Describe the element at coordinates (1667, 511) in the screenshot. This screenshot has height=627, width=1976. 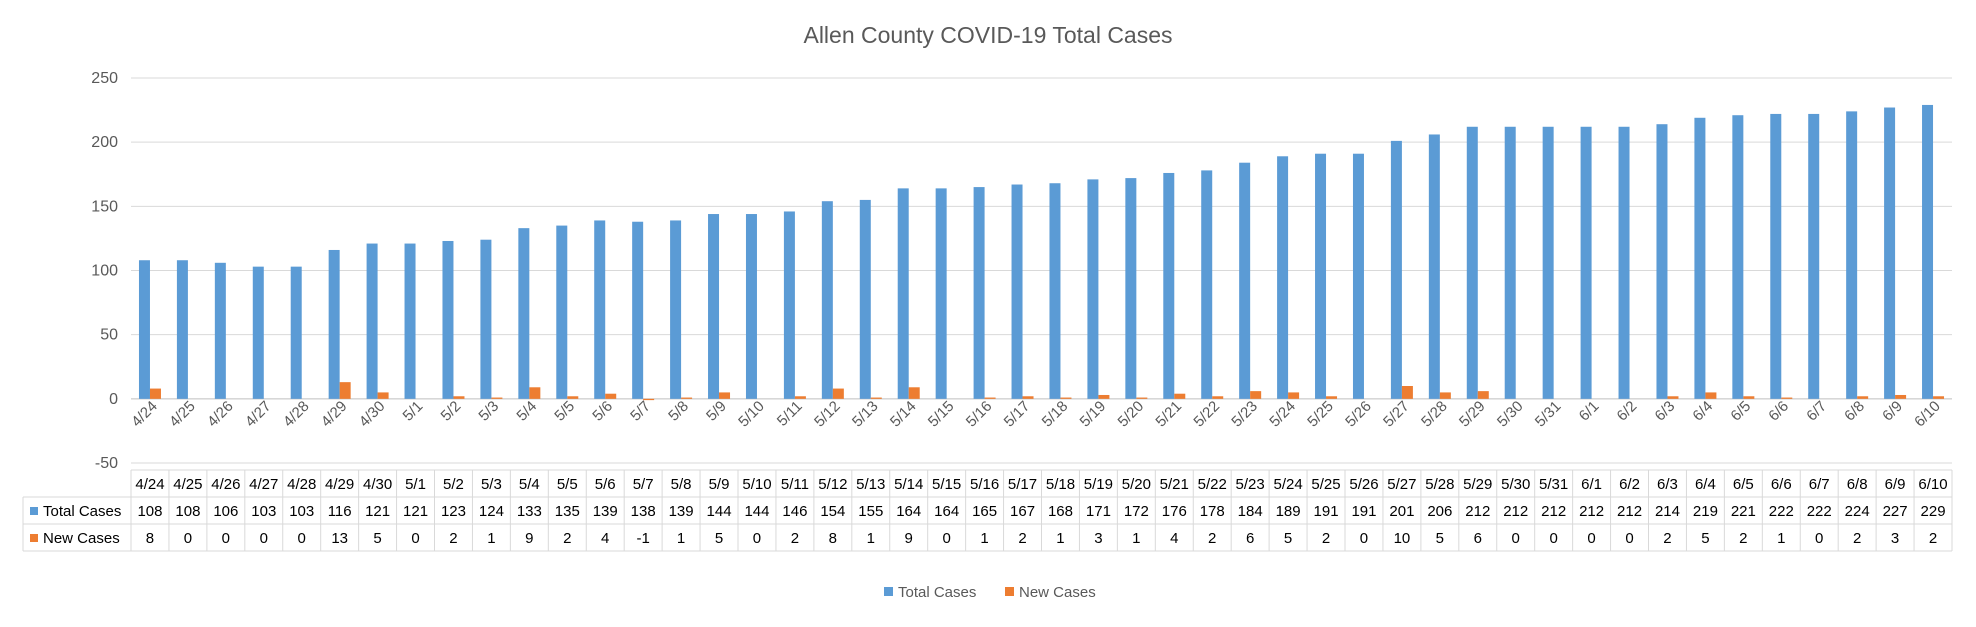
I see `table-value-cell: 214` at that location.